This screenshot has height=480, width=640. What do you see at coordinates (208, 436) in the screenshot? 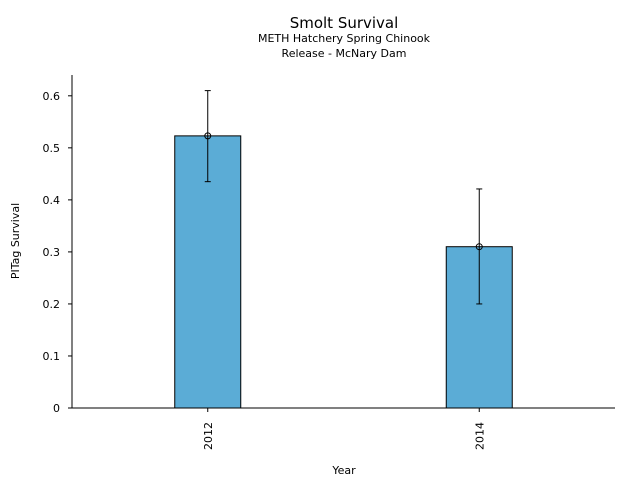
I see `x-tick-label: 2012` at bounding box center [208, 436].